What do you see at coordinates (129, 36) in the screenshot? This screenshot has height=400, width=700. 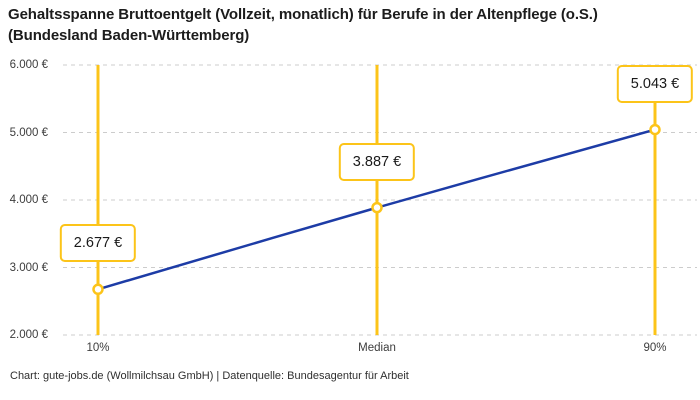 I see `chart-title-line2: (Bundesland Baden-Württemberg)` at bounding box center [129, 36].